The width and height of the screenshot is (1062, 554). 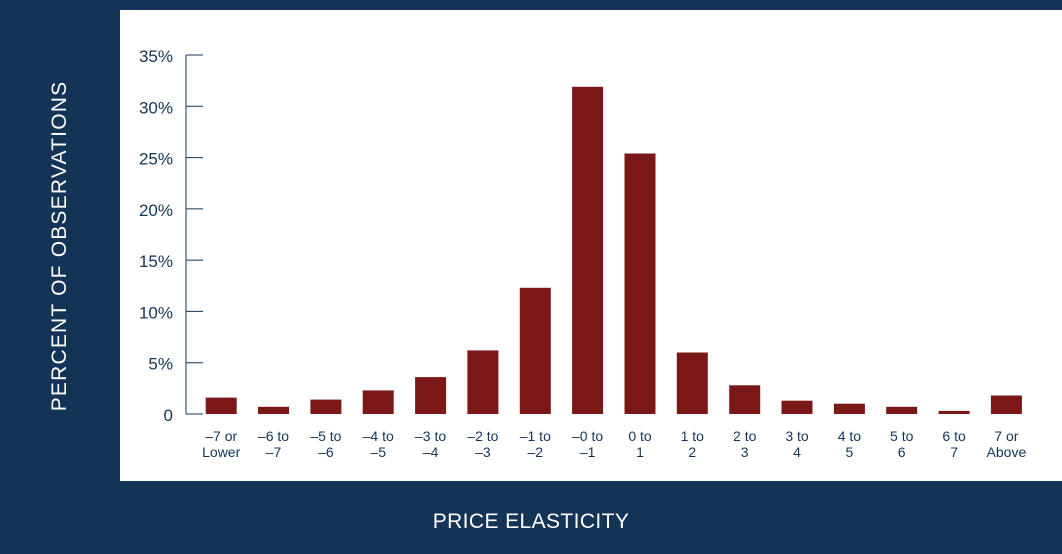 I want to click on x-tick-label: –1, so click(x=588, y=452).